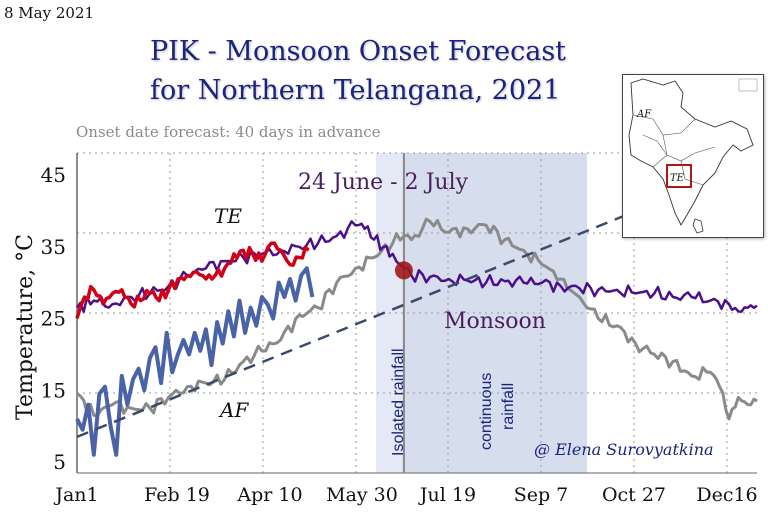 This screenshot has height=514, width=768. I want to click on y-tick-labels: 5 15 25 35 45, so click(53, 318).